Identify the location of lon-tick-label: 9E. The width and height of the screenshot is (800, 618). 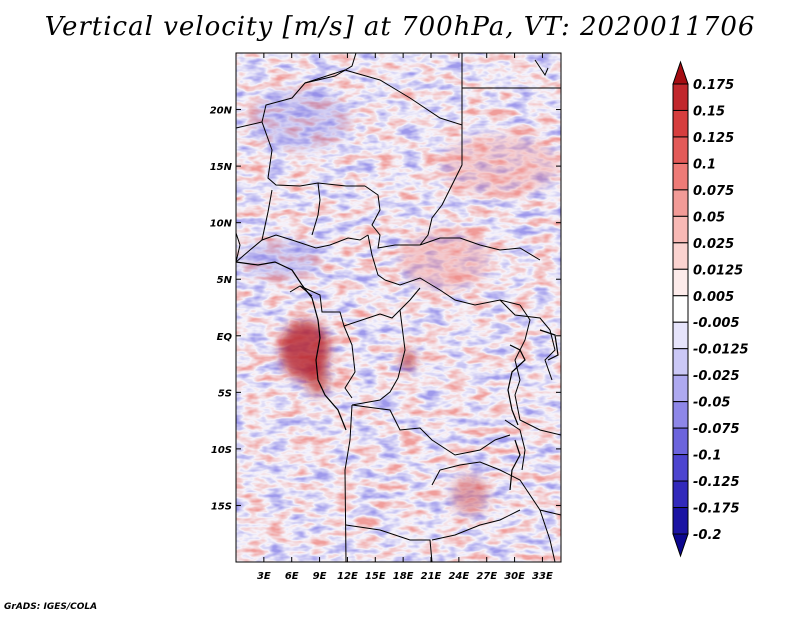
(320, 576).